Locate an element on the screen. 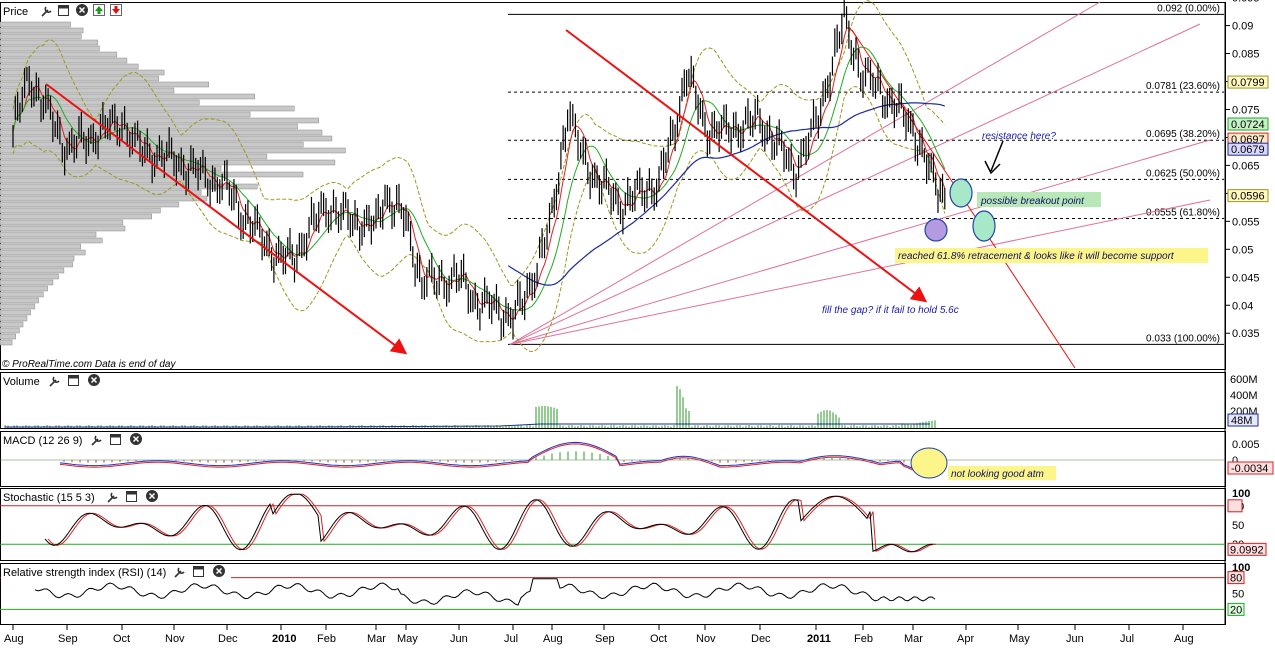 This screenshot has height=649, width=1275. macd-marker is located at coordinates (929, 463).